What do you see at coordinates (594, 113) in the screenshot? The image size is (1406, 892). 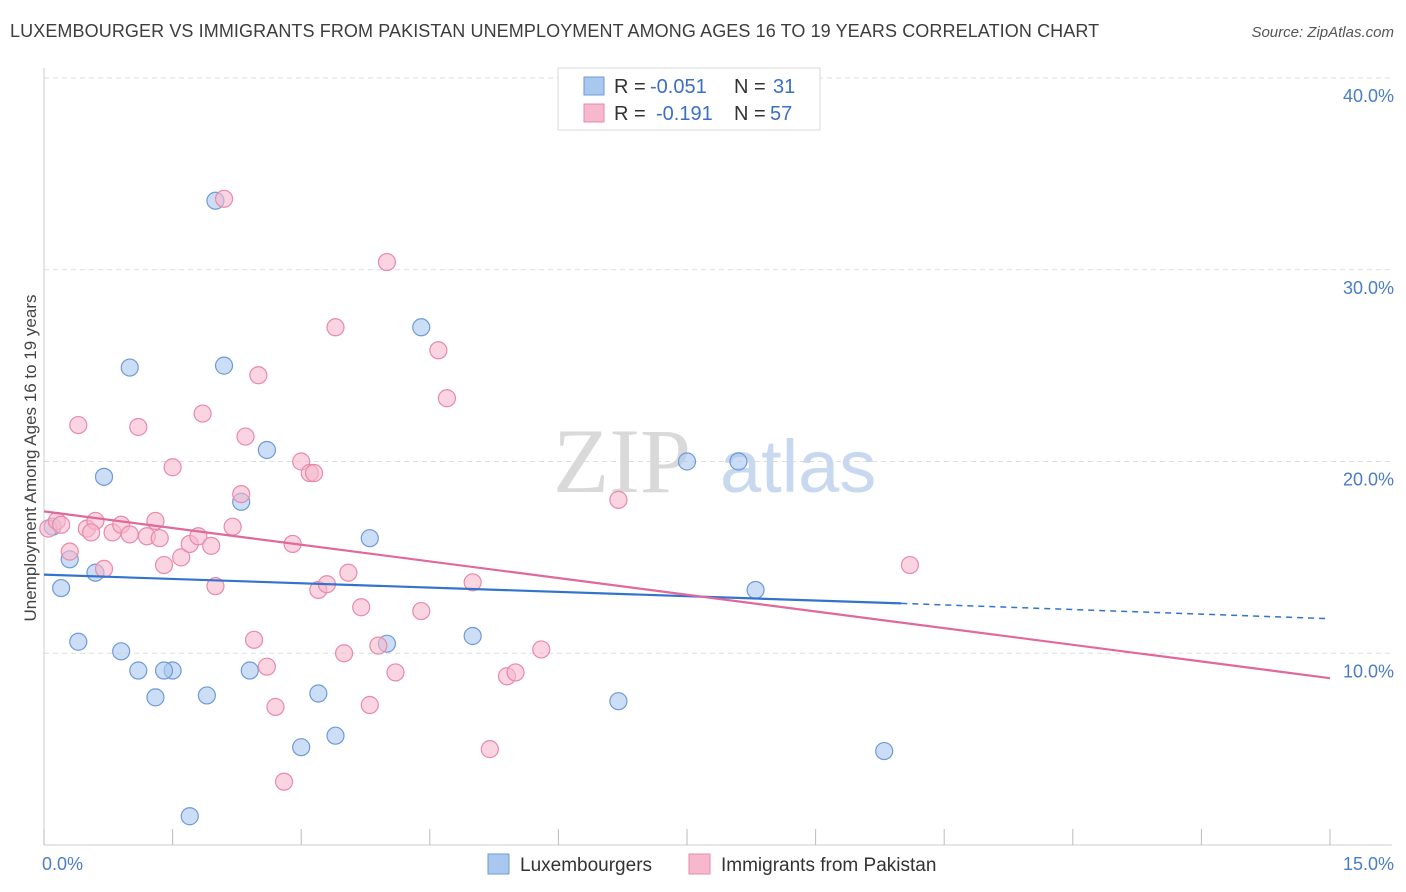 I see `legend-swatch-pink` at bounding box center [594, 113].